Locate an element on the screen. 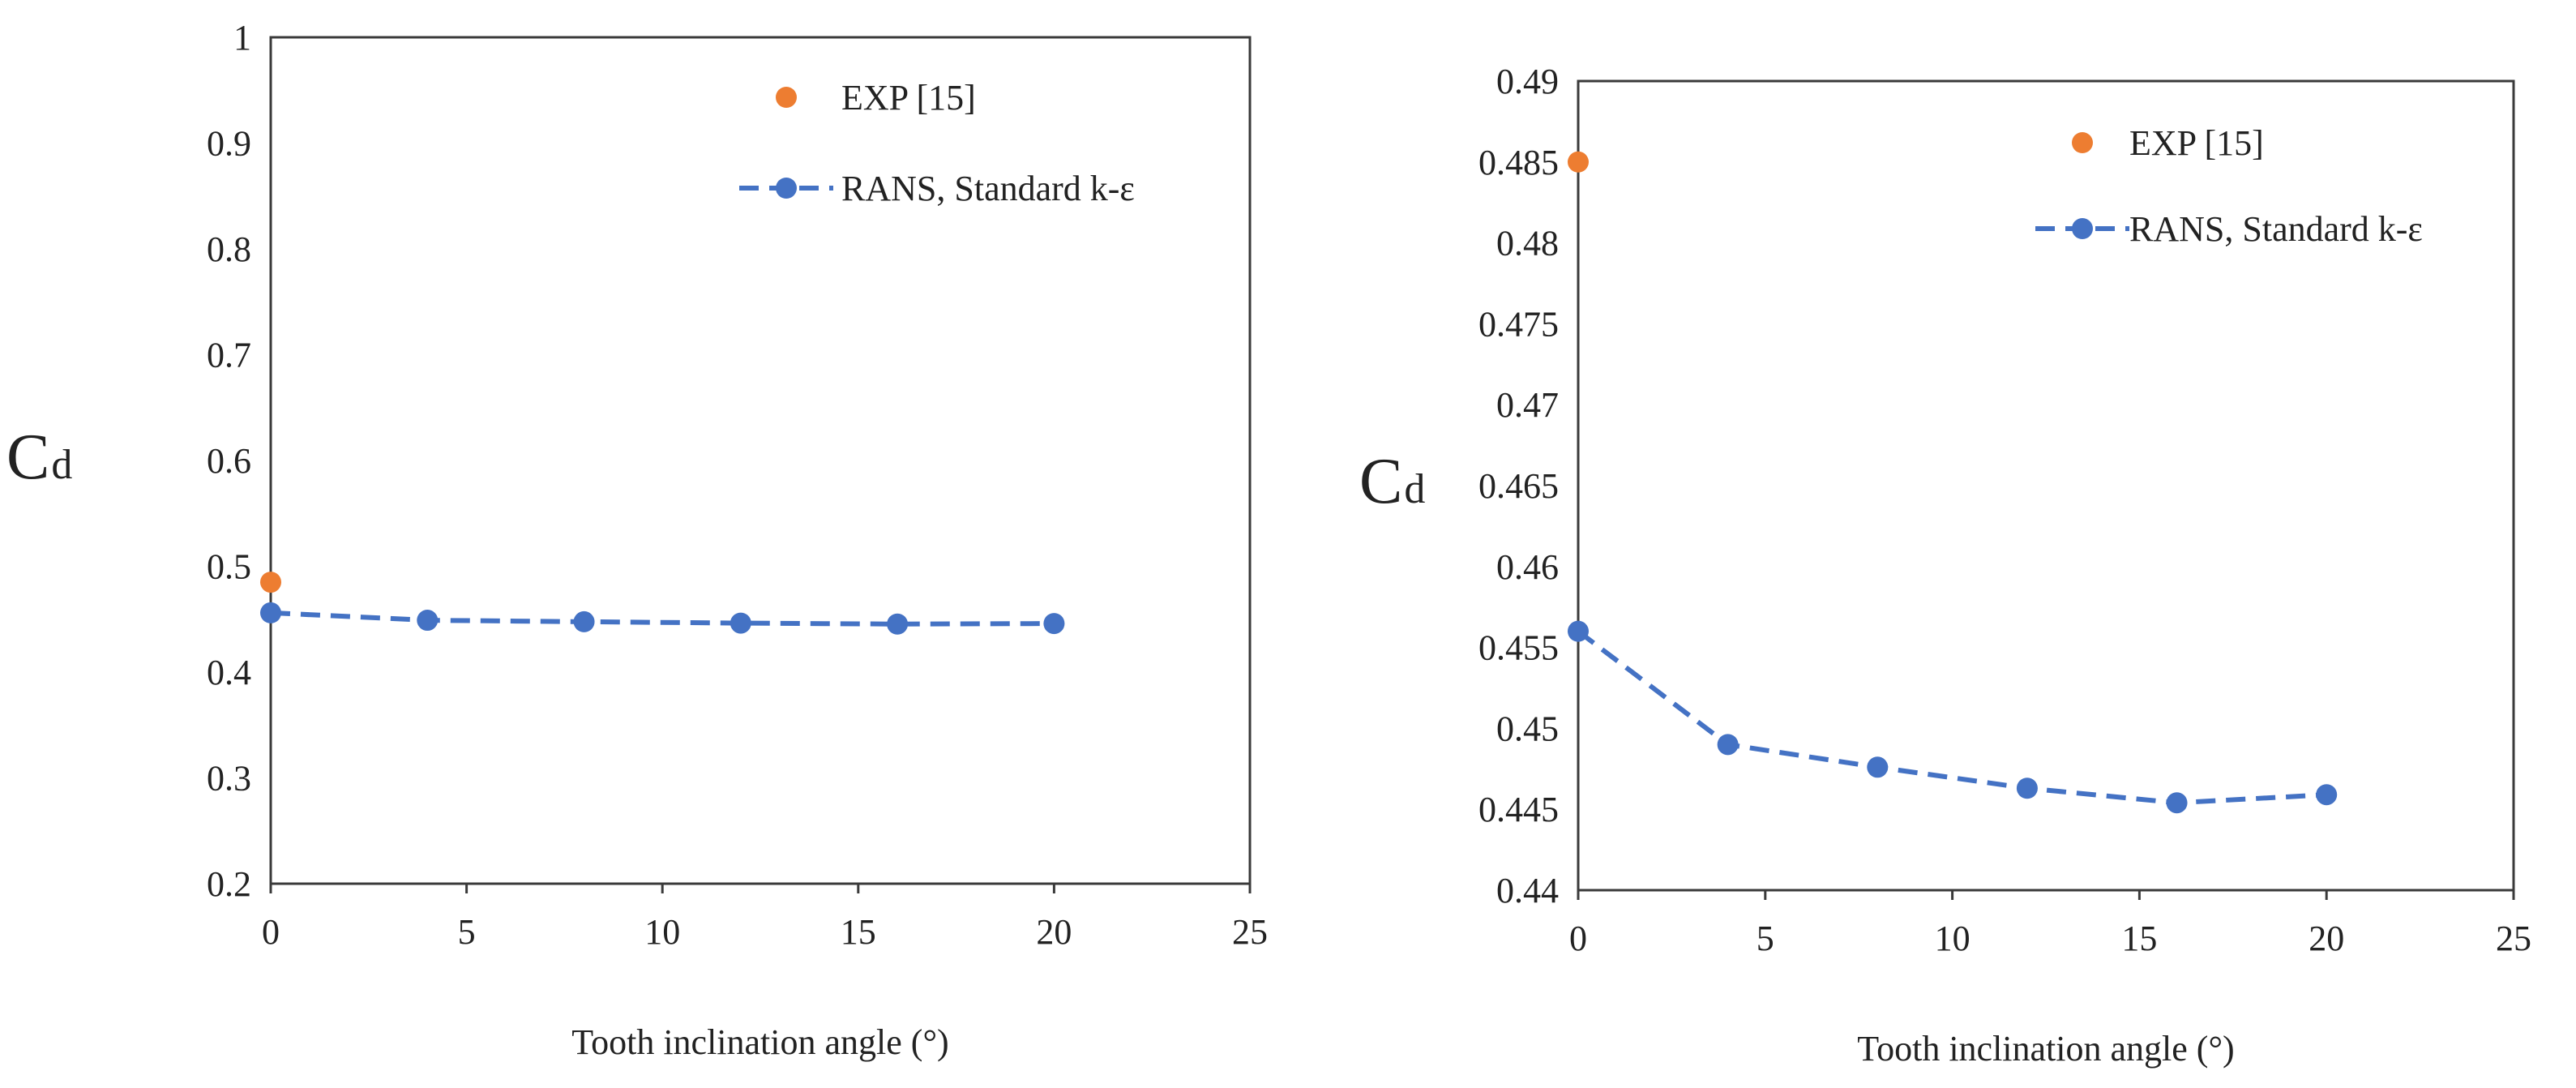 Image resolution: width=2576 pixels, height=1088 pixels. y-tick-label: 0.455 is located at coordinates (1518, 648).